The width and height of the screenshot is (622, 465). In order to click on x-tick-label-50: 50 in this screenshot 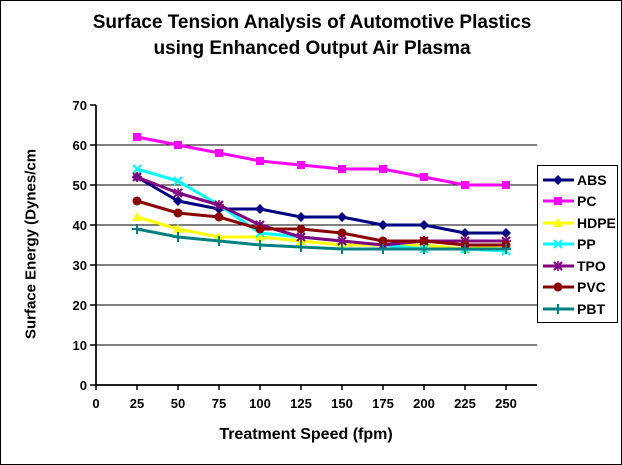, I will do `click(178, 403)`.